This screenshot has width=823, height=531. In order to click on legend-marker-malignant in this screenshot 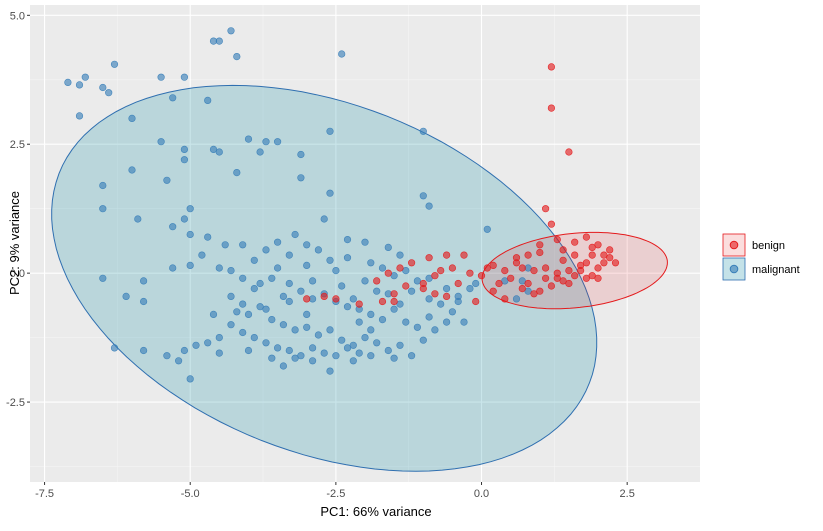, I will do `click(734, 269)`.